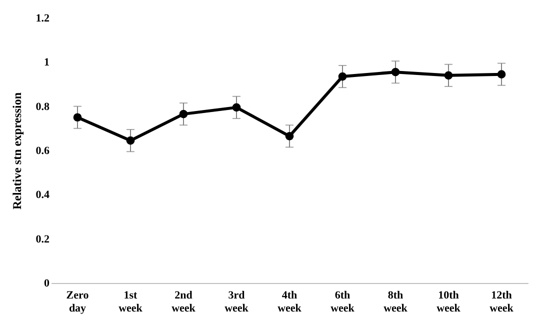 This screenshot has height=321, width=533. What do you see at coordinates (343, 302) in the screenshot?
I see `x-tick-label: 6th week` at bounding box center [343, 302].